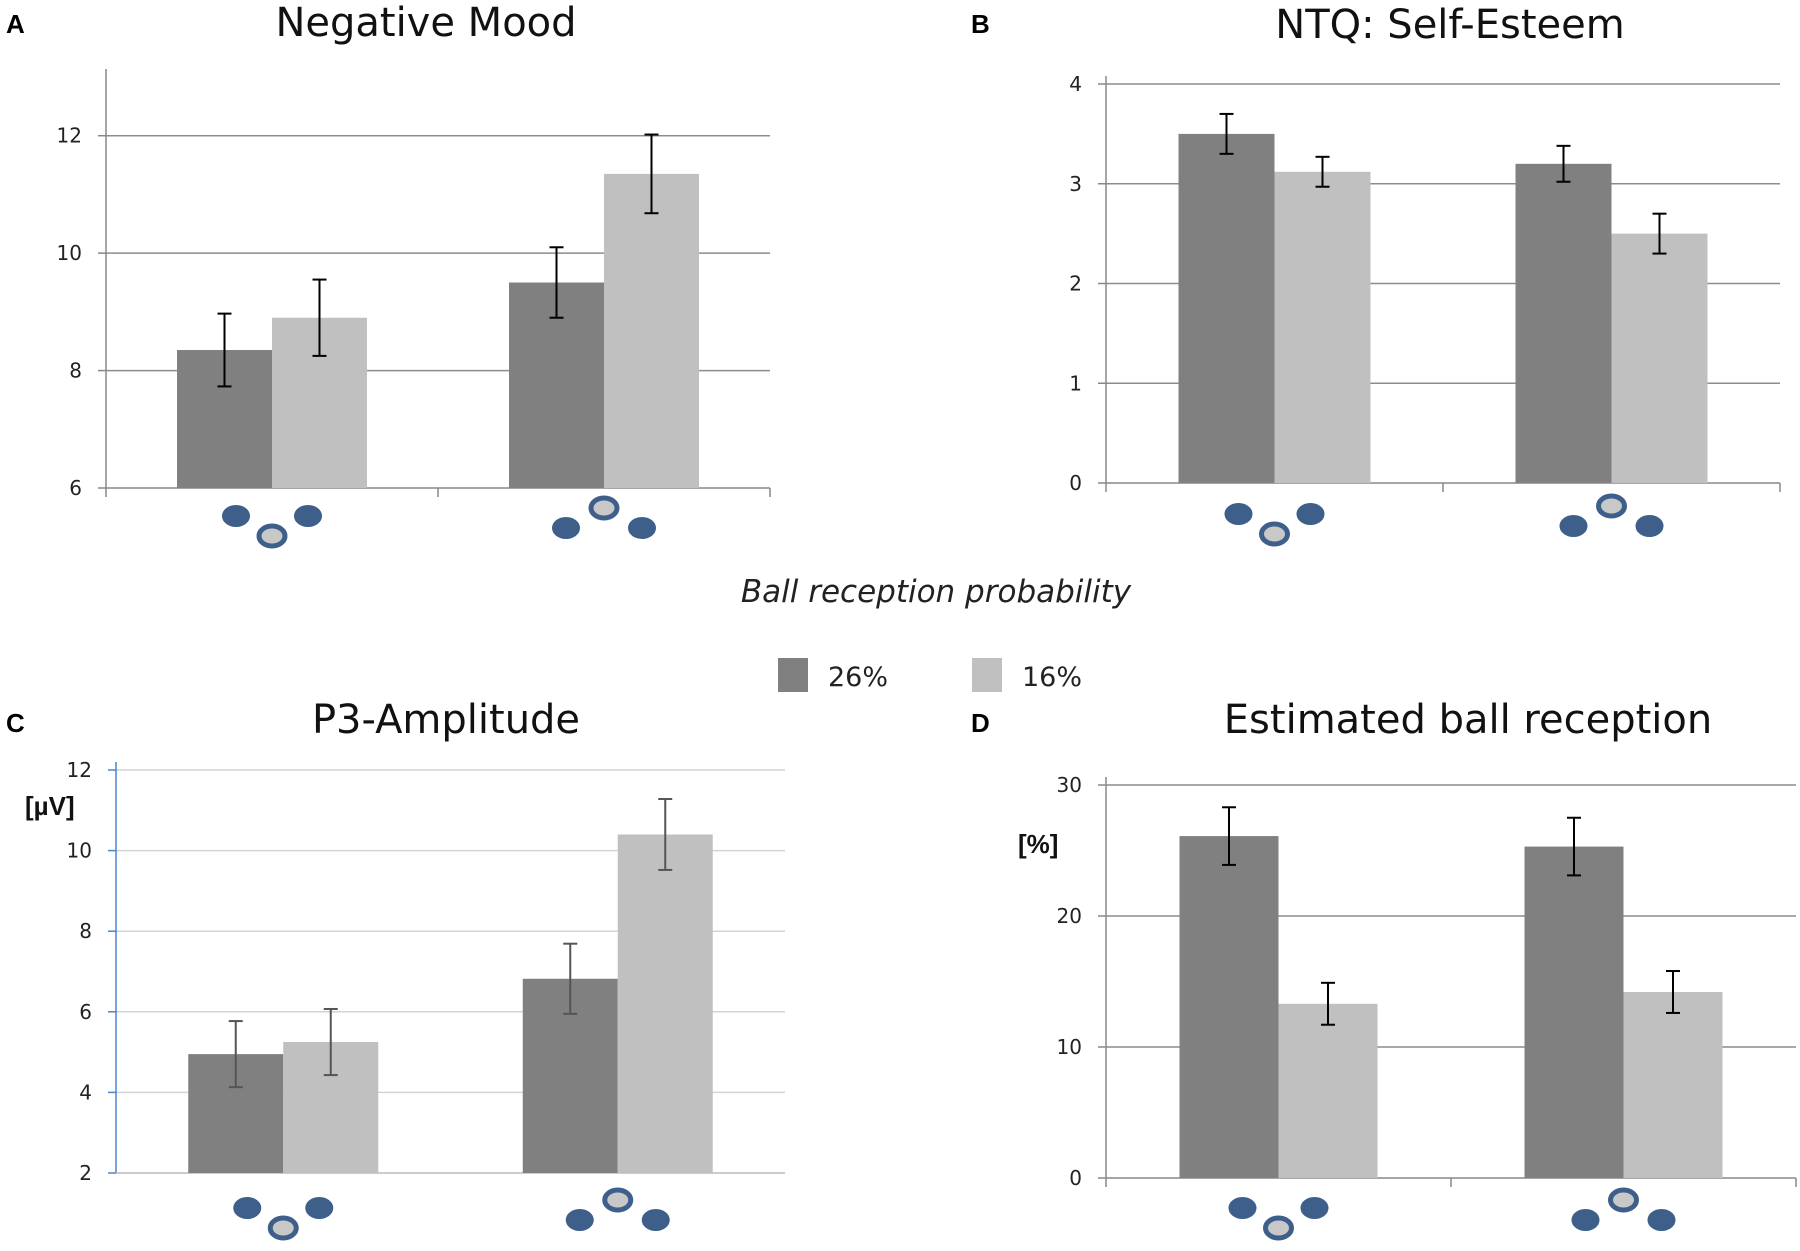 Image resolution: width=1800 pixels, height=1251 pixels. Describe the element at coordinates (1069, 785) in the screenshot. I see `y-tick-label: 30` at that location.